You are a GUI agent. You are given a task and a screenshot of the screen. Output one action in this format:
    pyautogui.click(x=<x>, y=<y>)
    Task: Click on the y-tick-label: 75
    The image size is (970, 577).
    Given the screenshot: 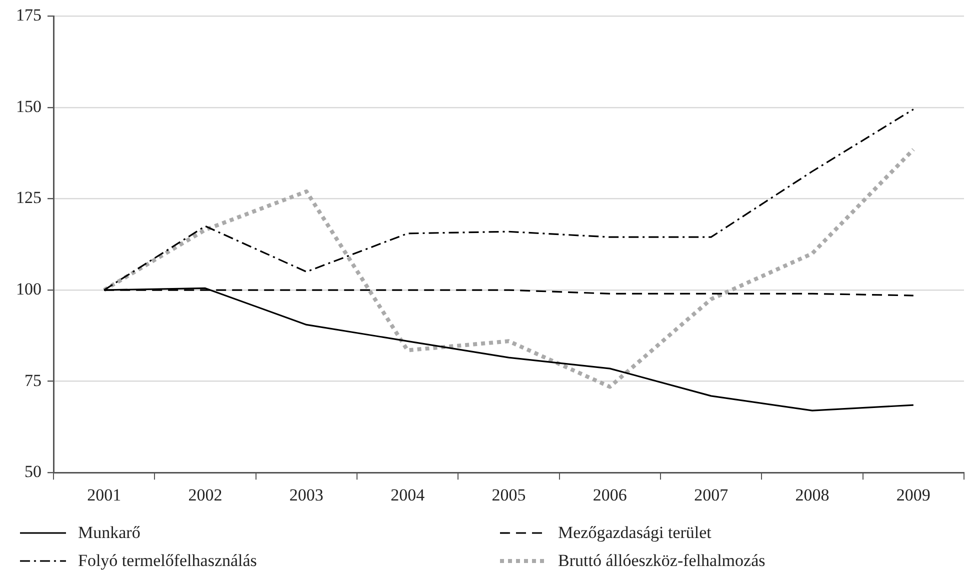 What is the action you would take?
    pyautogui.click(x=33, y=380)
    